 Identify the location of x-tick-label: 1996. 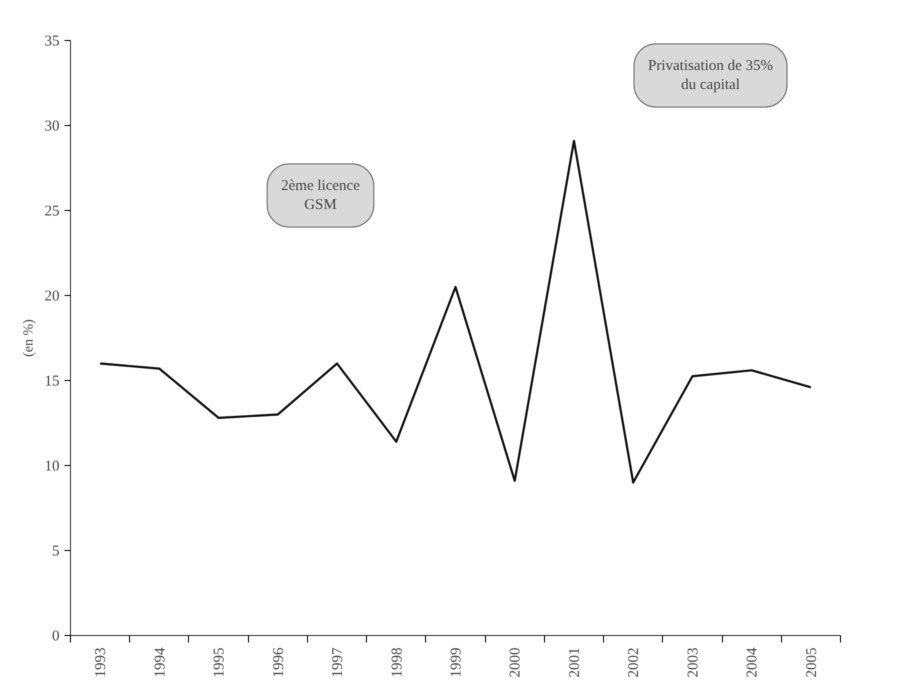
(278, 662).